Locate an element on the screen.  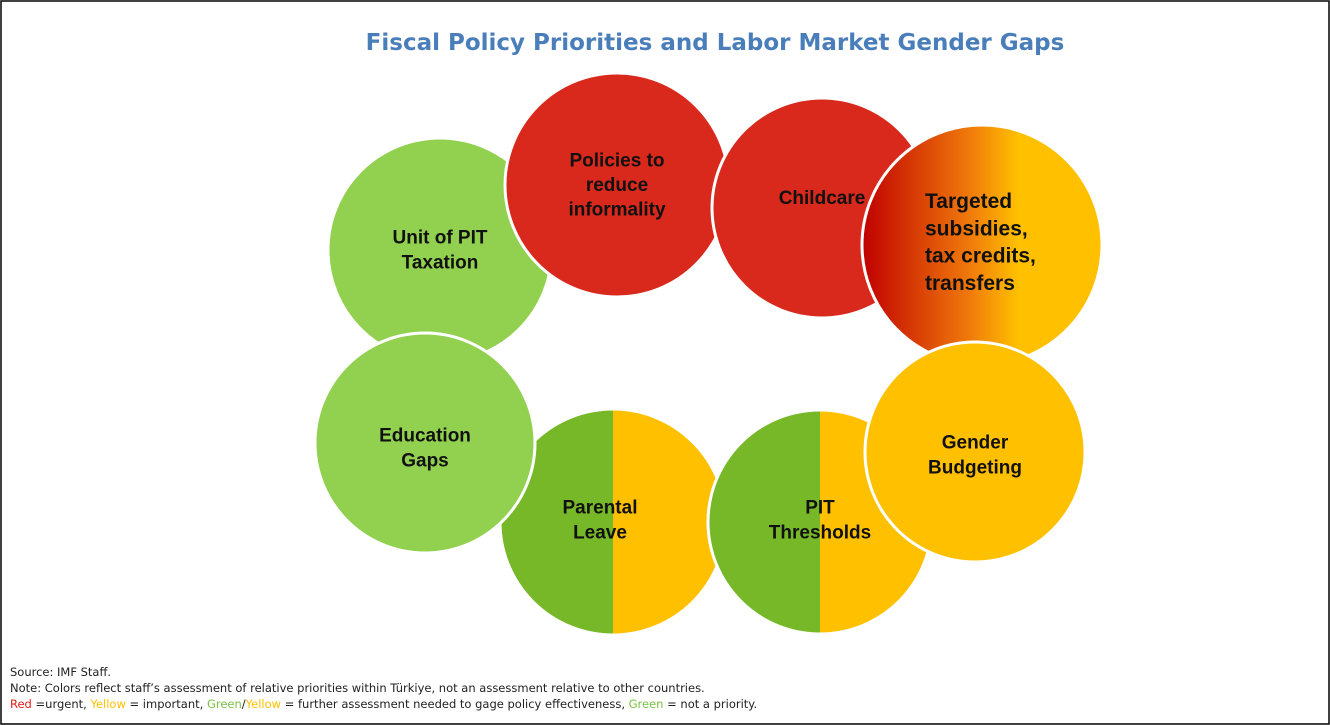
node: Gender Budgeting is located at coordinates (975, 452).